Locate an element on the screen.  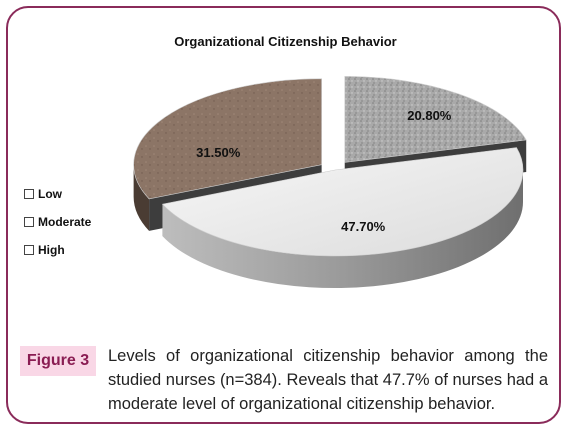
legend-label-low: Low is located at coordinates (50, 194).